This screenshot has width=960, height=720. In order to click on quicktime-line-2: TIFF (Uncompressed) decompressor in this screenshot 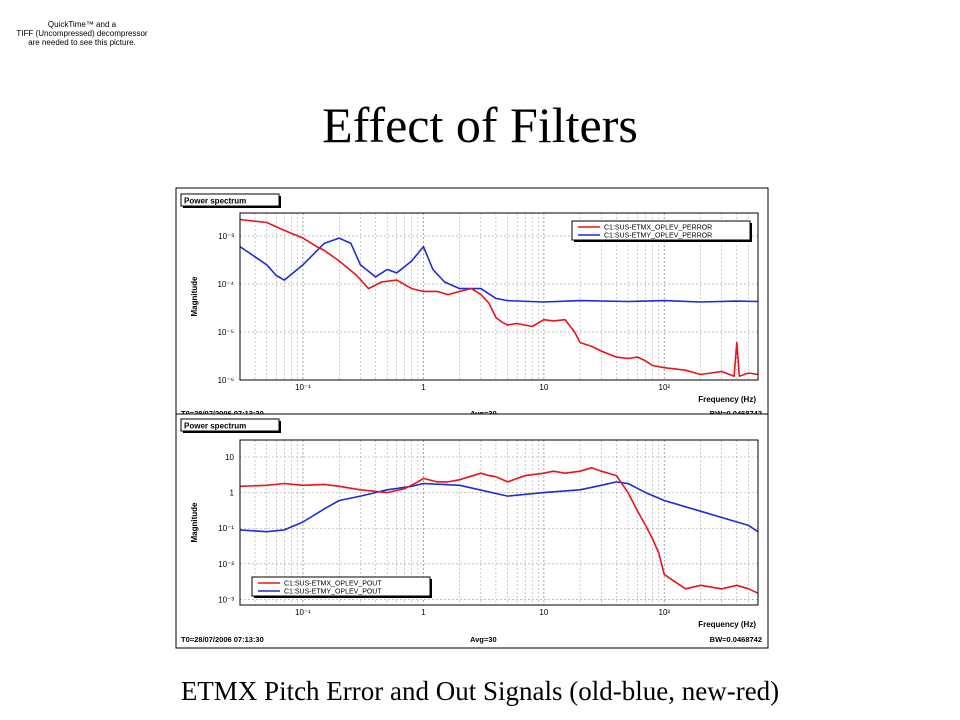, I will do `click(82, 33)`.